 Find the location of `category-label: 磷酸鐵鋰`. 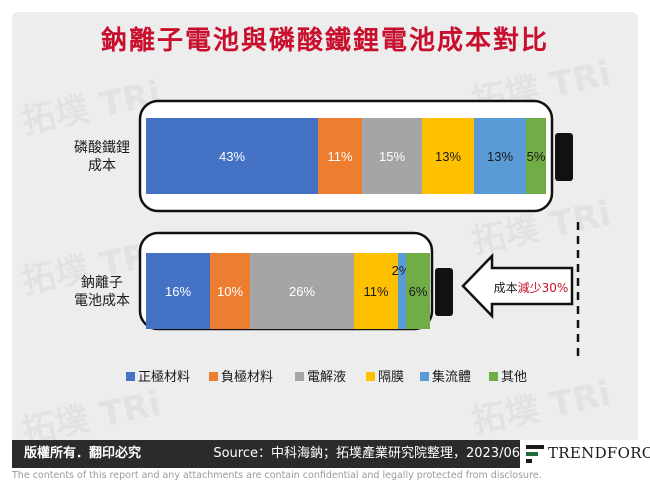

category-label: 磷酸鐵鋰 is located at coordinates (102, 147).